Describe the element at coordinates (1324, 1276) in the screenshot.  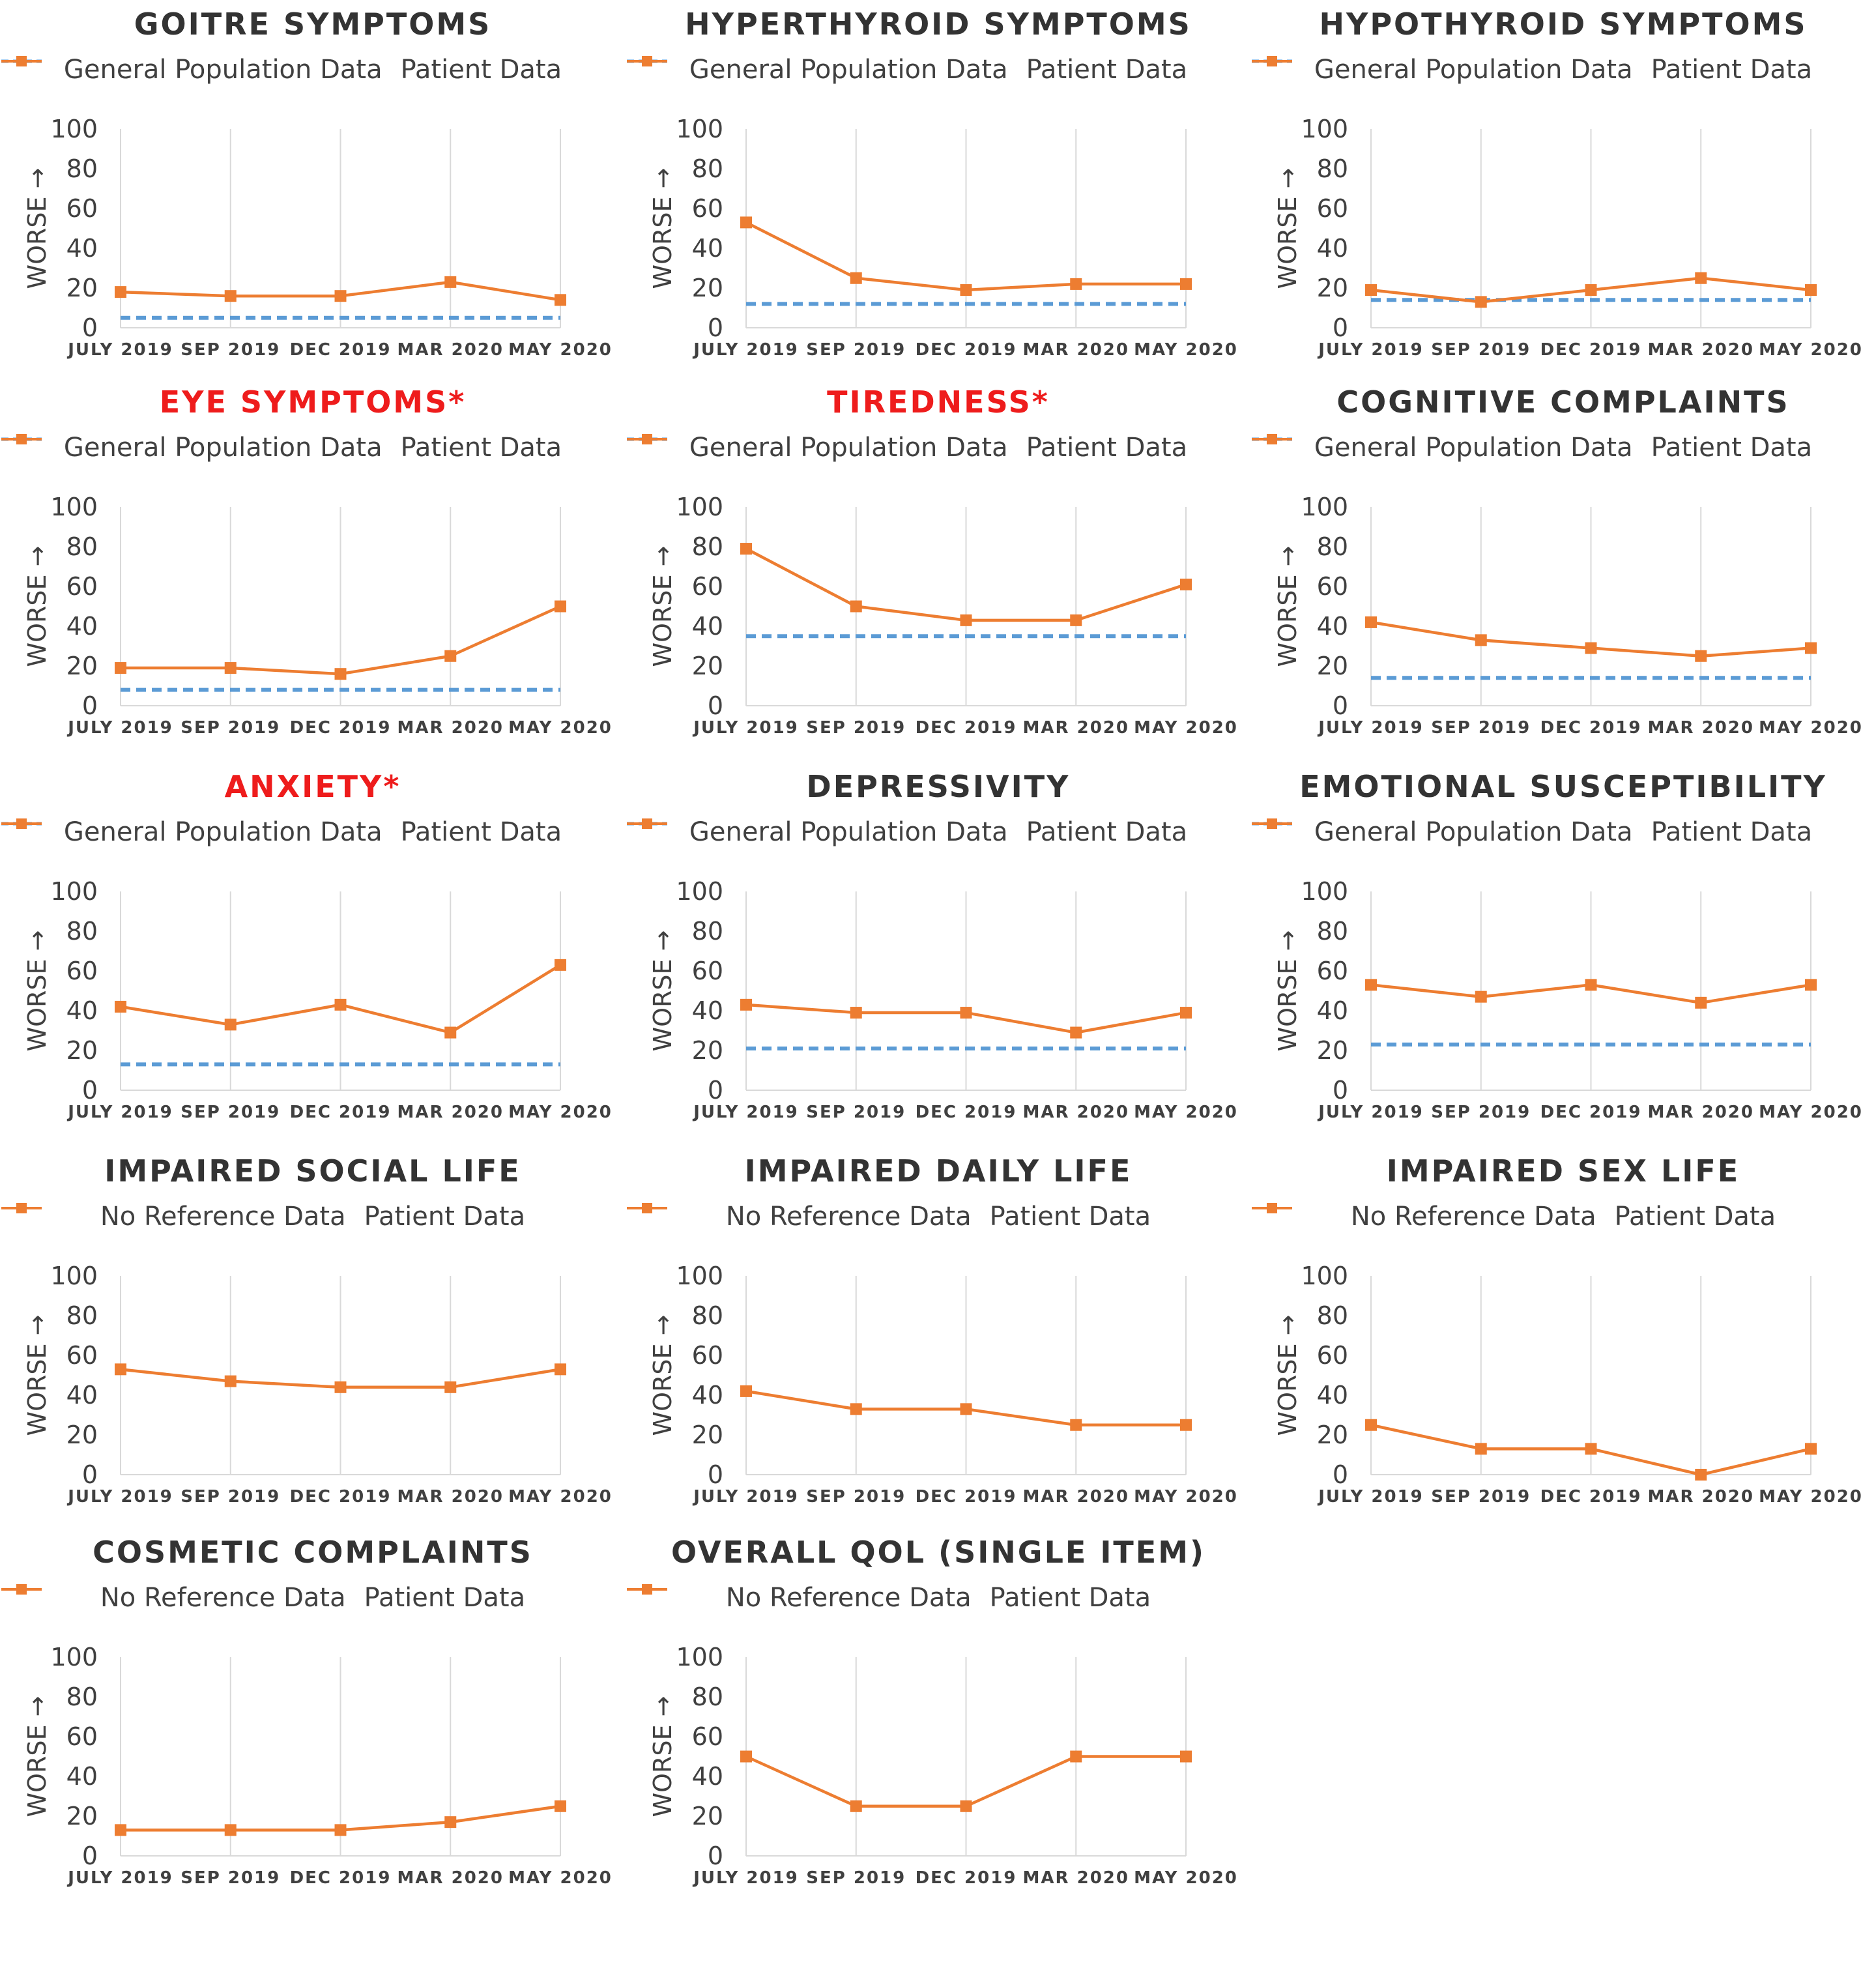
I see `y-tick-label: 100` at that location.